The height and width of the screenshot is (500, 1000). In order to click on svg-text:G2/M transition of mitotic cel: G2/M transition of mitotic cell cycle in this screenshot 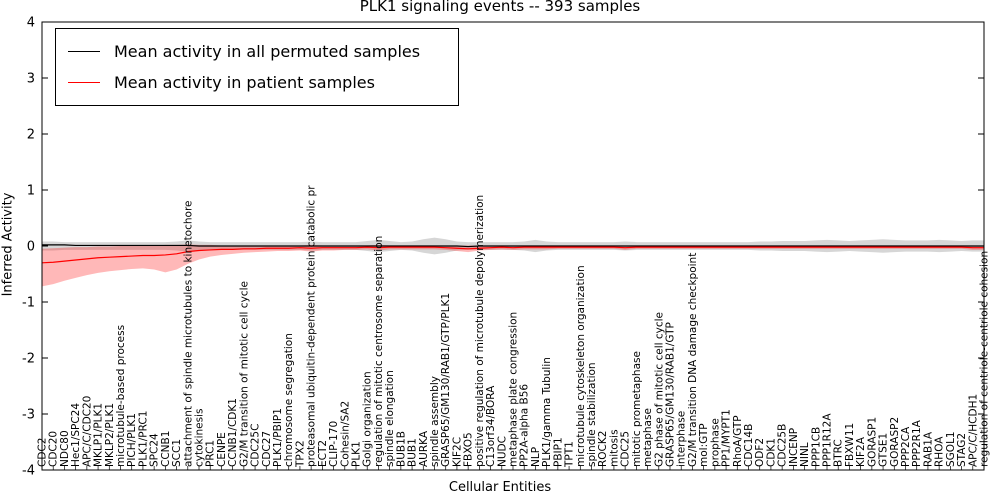, I will do `click(244, 374)`.